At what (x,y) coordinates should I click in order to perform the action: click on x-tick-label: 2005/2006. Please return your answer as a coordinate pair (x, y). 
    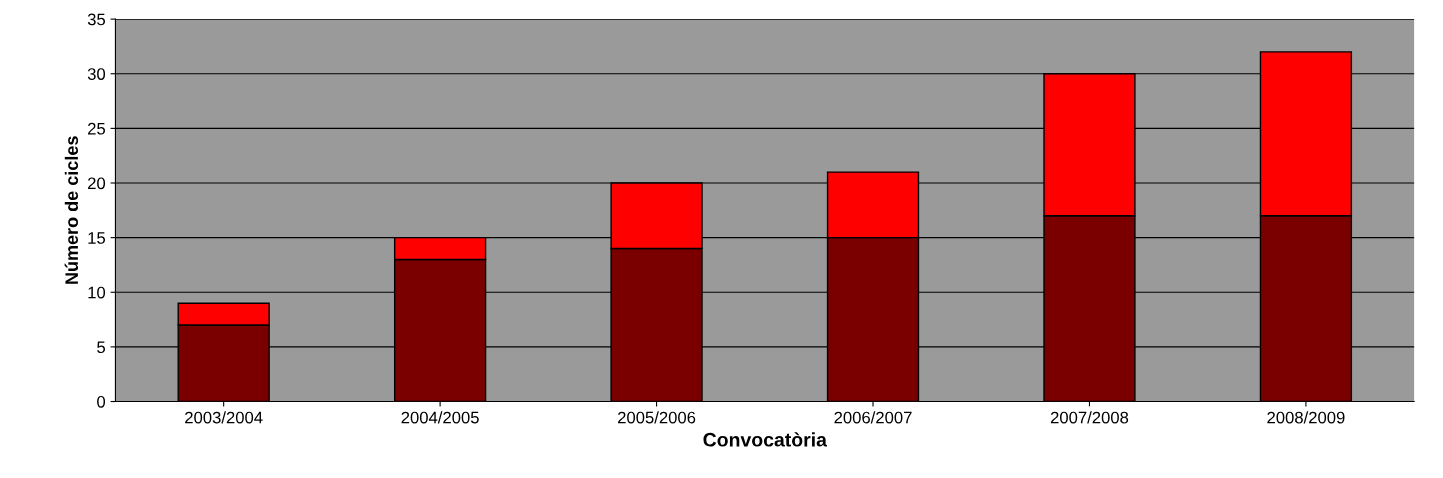
    Looking at the image, I should click on (657, 417).